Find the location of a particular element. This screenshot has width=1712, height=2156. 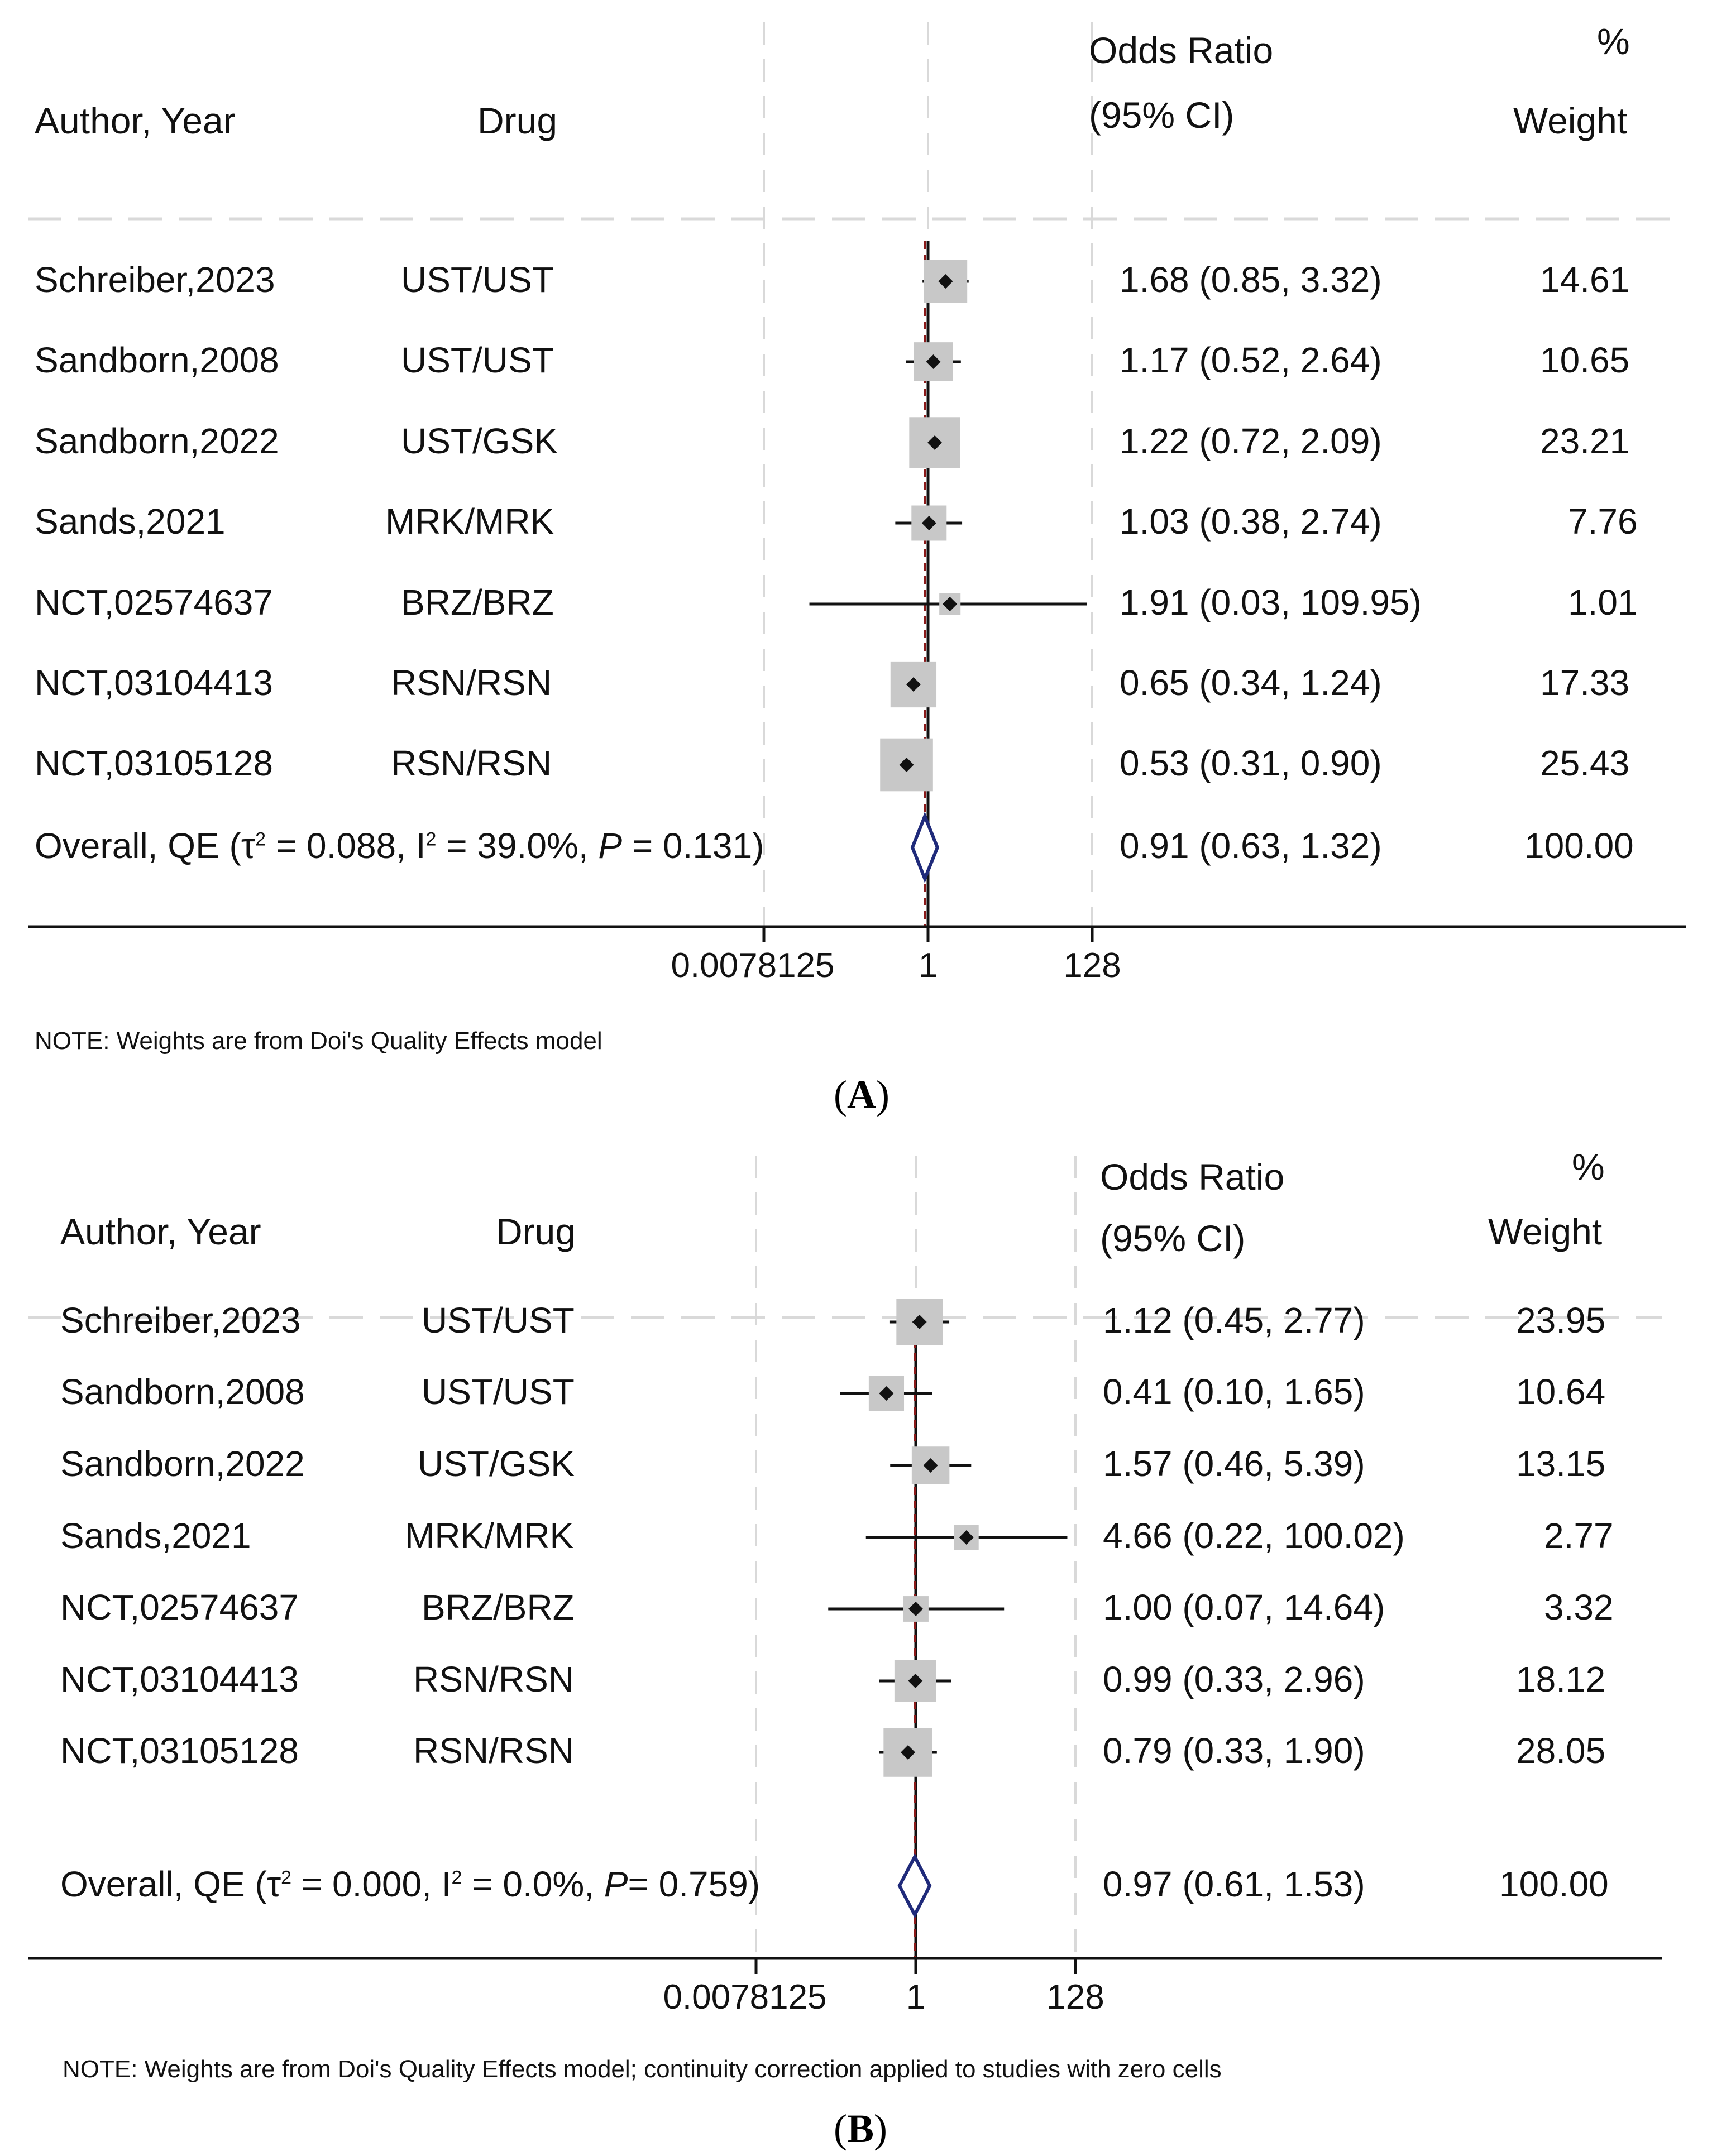

study-or-ci: 4.66 (0.22, 100.02) is located at coordinates (1254, 1536).